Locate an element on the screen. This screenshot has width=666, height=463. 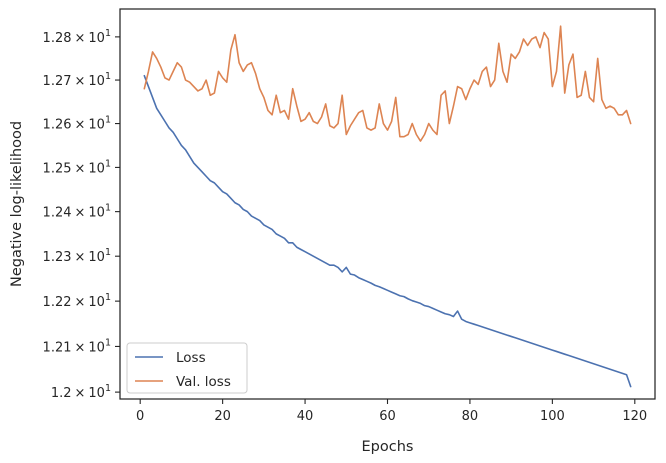
y-tick-mantissa: 1.21 is located at coordinates (57, 347).